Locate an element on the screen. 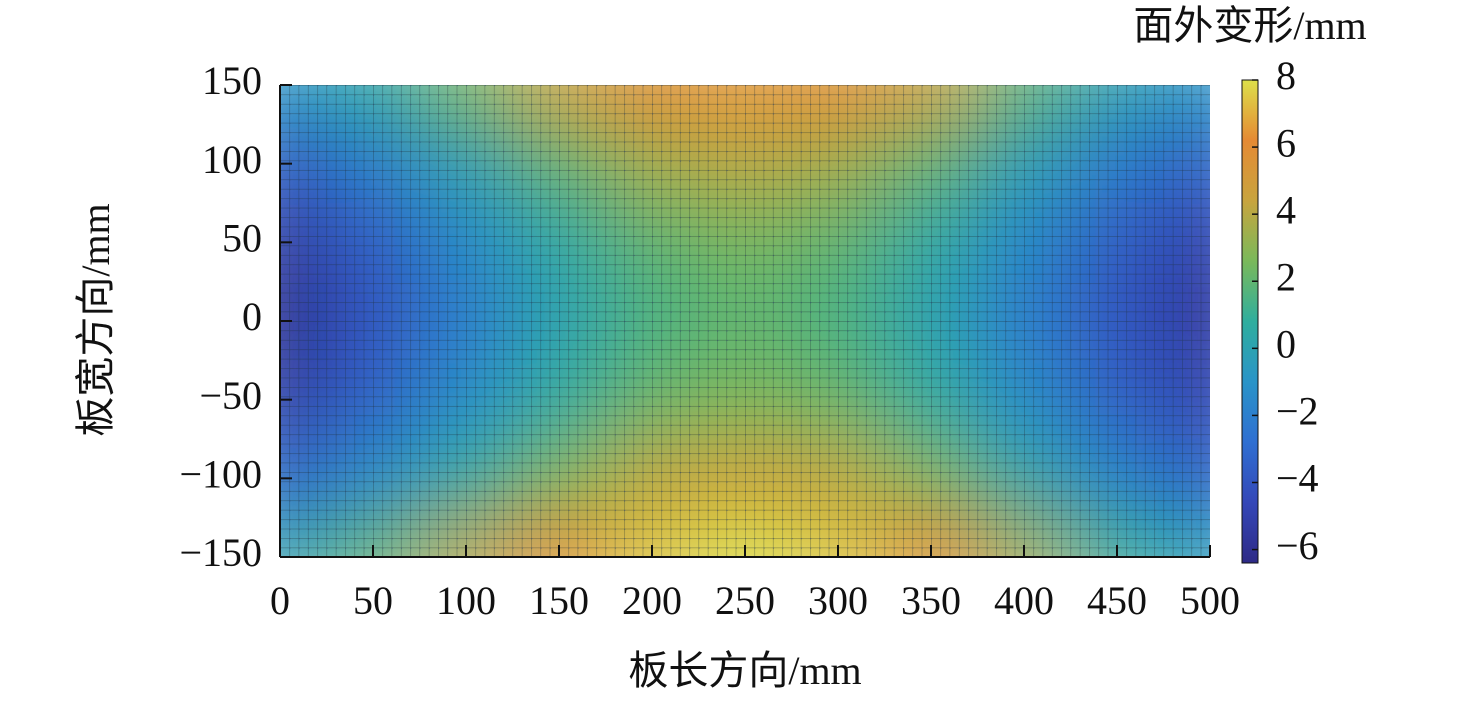  y-tick-label: 100 is located at coordinates (232, 159).